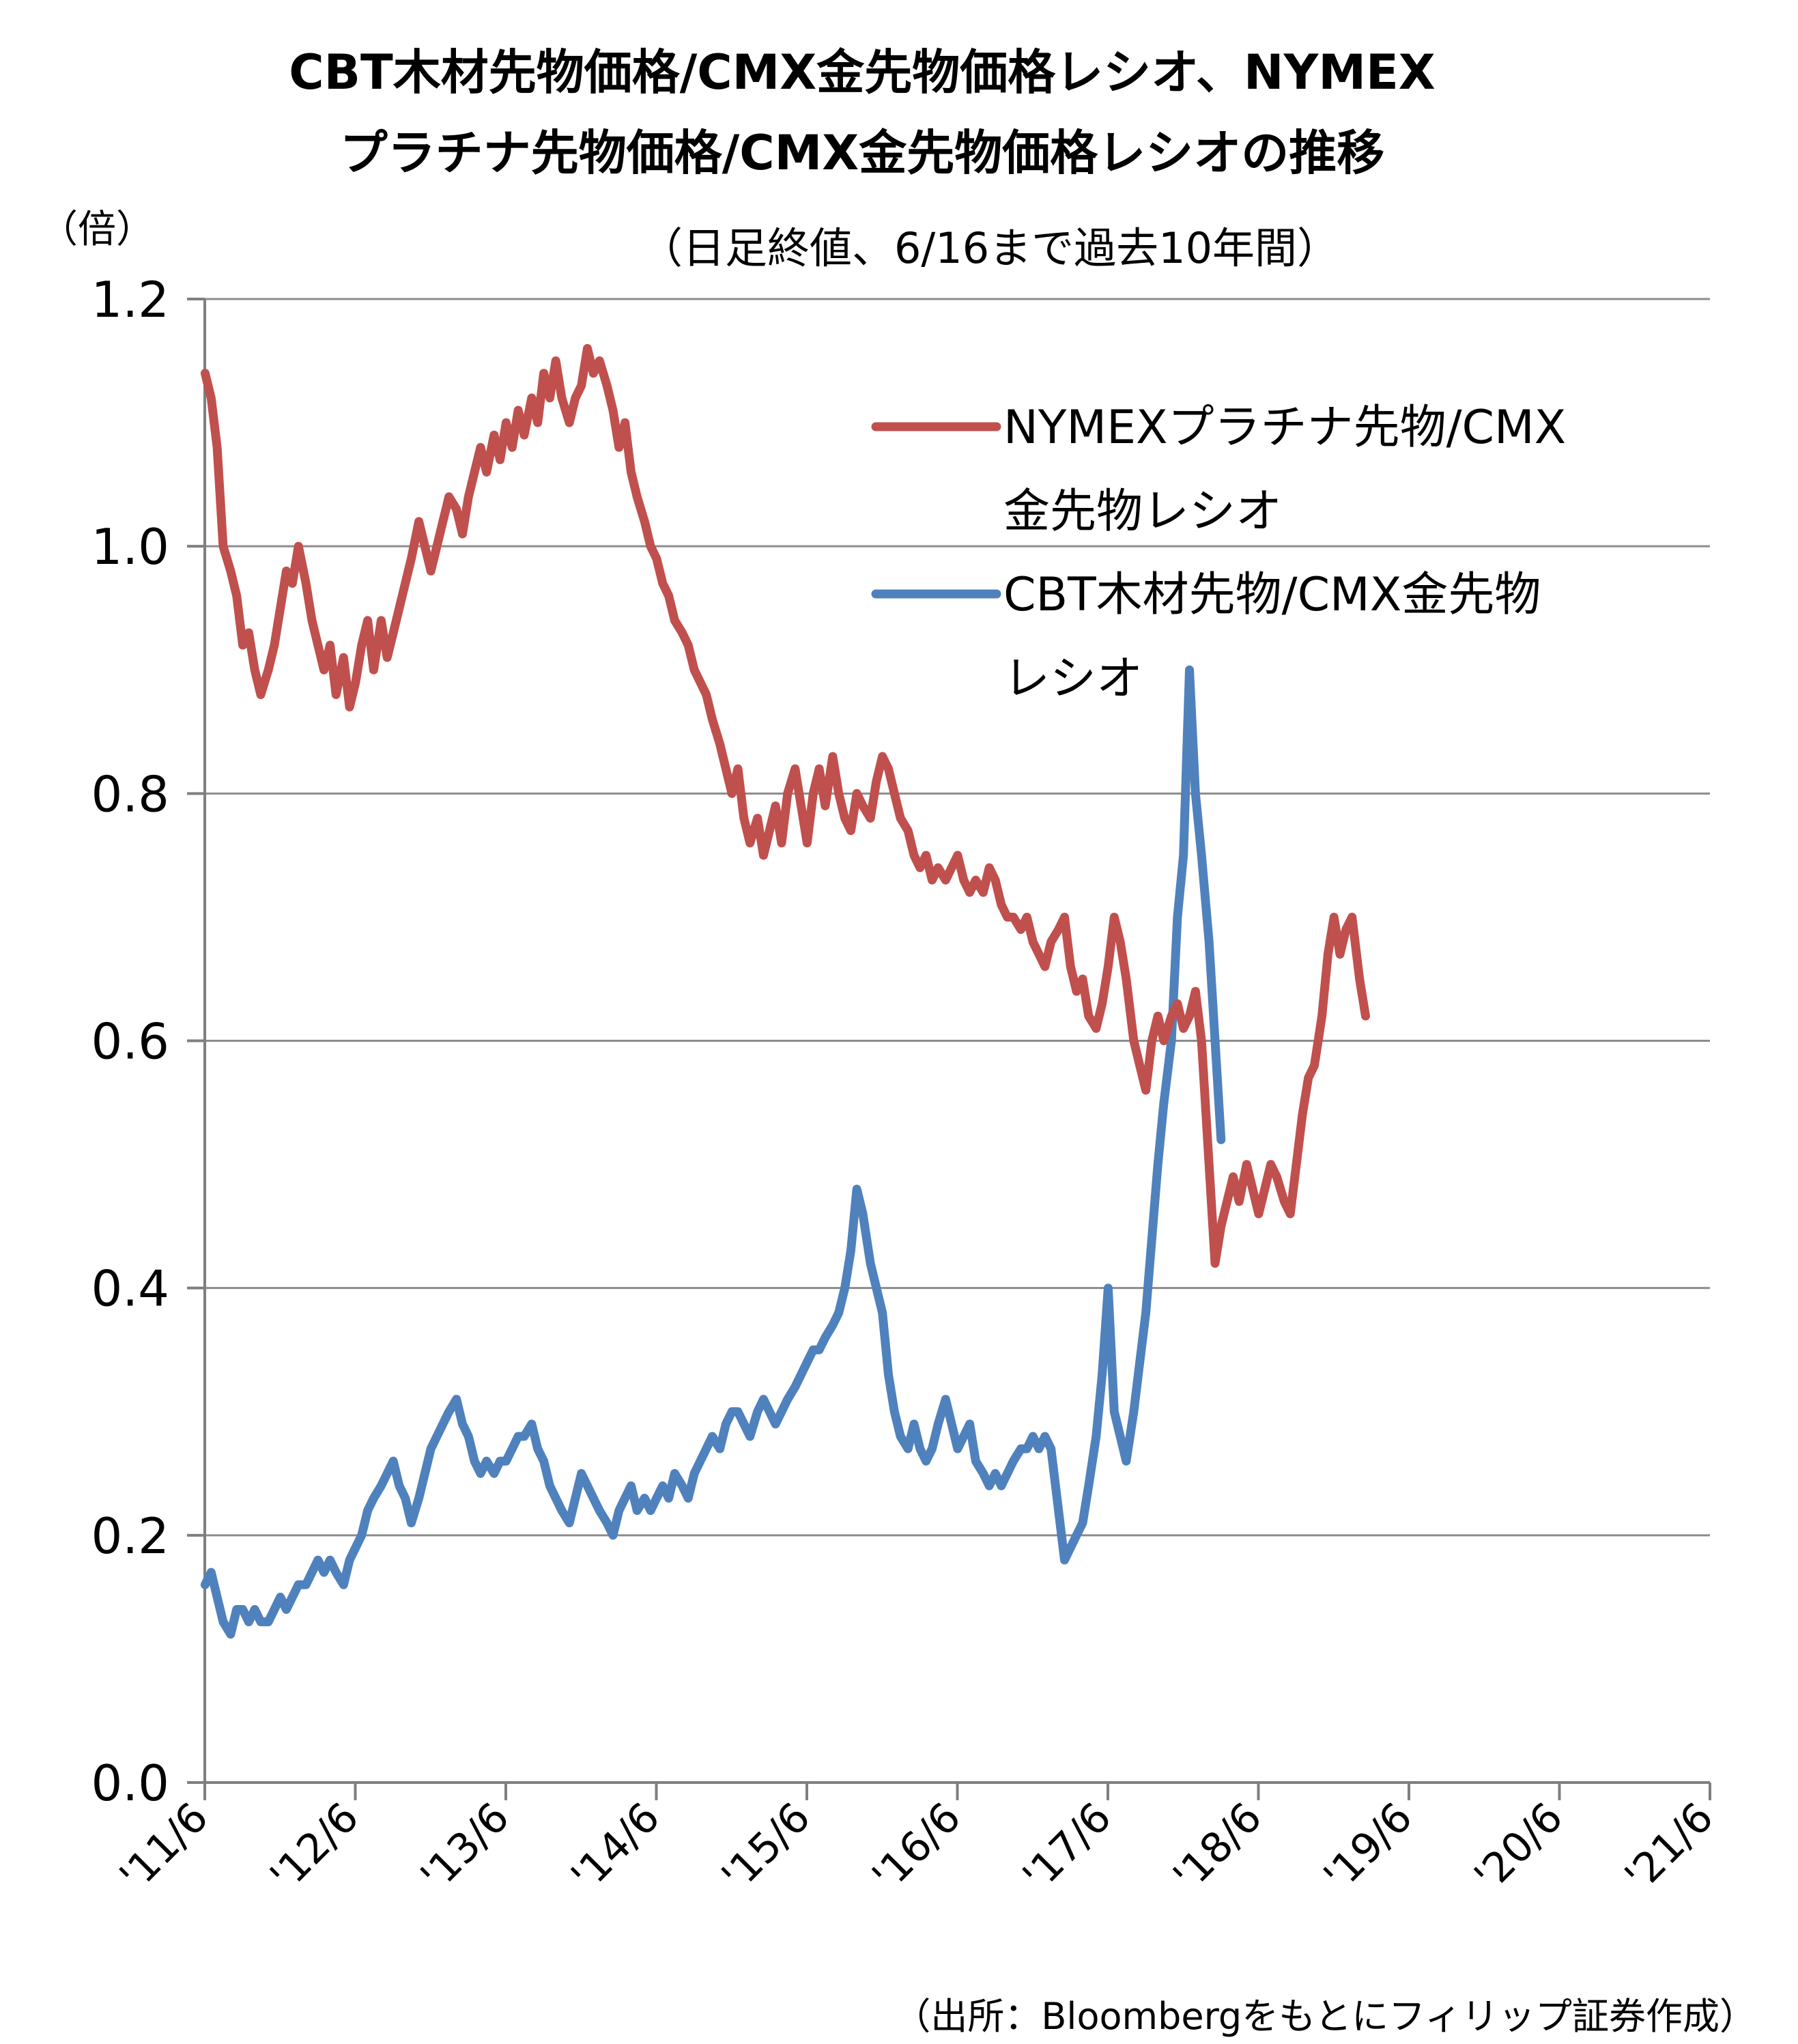 The height and width of the screenshot is (2044, 1798). I want to click on x-tick-label: '18/6, so click(1218, 1846).